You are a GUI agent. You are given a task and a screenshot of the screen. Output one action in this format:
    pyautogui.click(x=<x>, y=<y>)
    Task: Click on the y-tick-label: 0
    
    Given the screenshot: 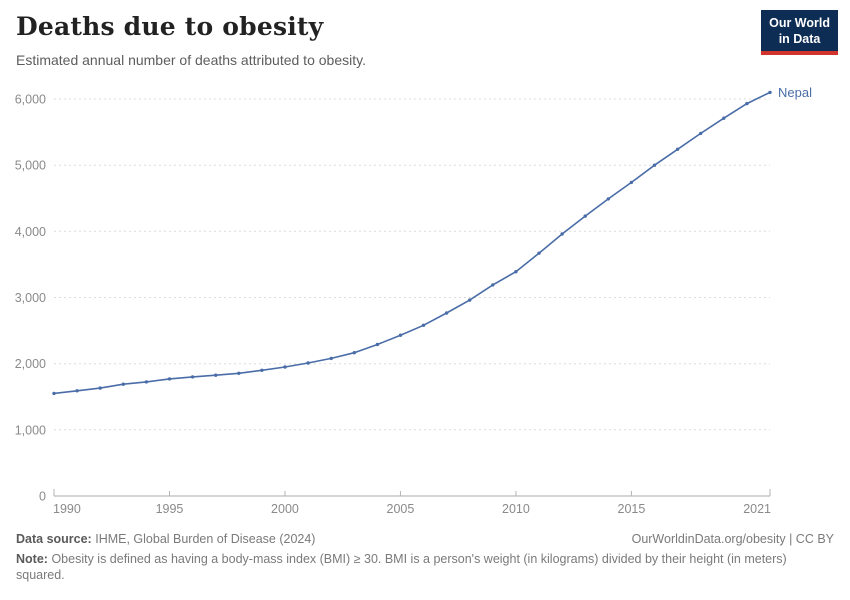 What is the action you would take?
    pyautogui.click(x=42, y=497)
    